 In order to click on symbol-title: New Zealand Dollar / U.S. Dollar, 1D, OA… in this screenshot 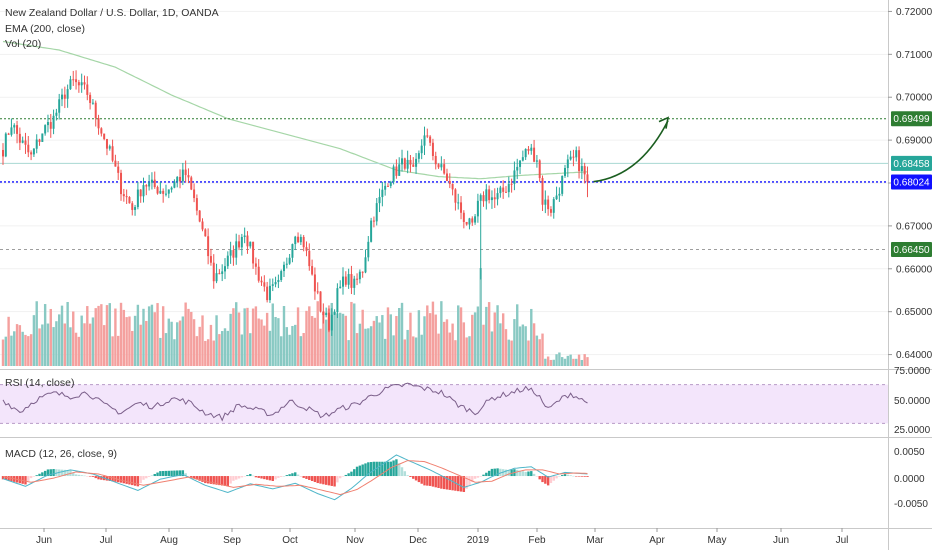, I will do `click(112, 13)`.